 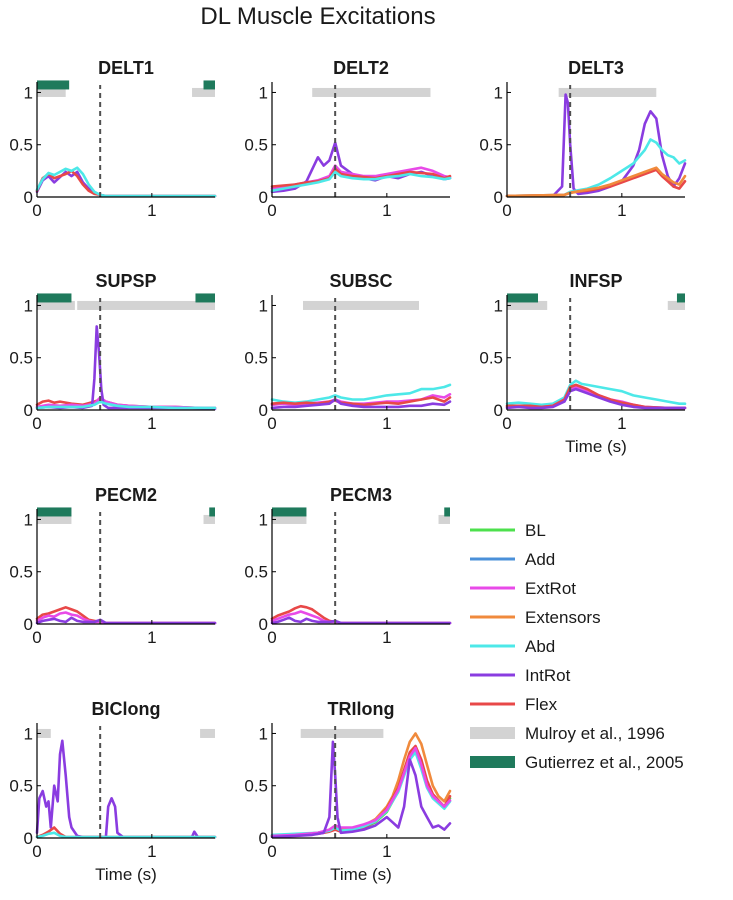 What do you see at coordinates (126, 874) in the screenshot?
I see `x-axis-label-biclong: Time (s)` at bounding box center [126, 874].